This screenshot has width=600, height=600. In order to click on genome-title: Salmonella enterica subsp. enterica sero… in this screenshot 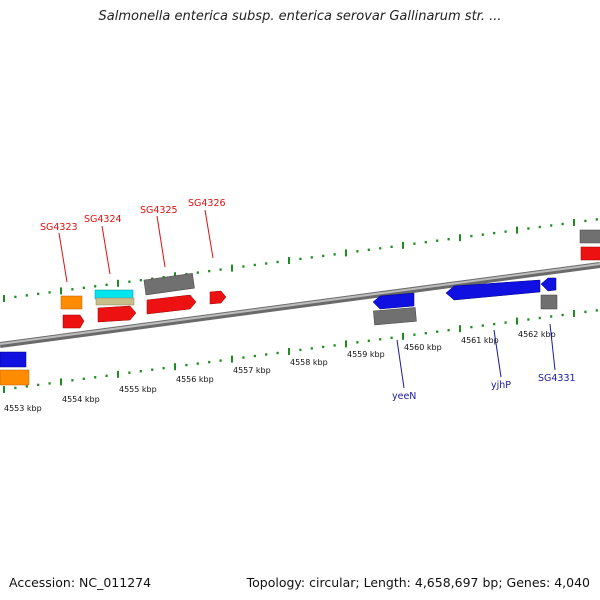, I will do `click(300, 16)`.